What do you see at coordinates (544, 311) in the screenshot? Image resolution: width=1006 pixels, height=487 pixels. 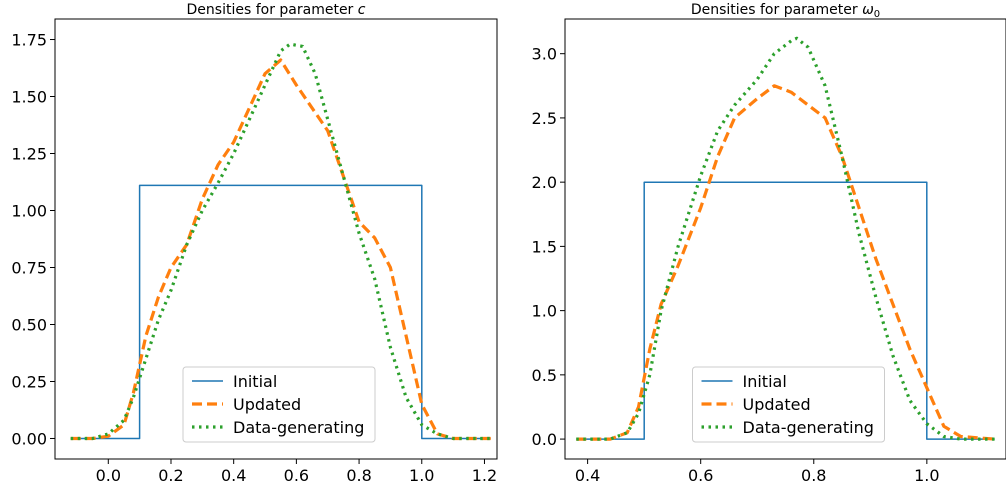 I see `y-tick-label-1: 1.0` at bounding box center [544, 311].